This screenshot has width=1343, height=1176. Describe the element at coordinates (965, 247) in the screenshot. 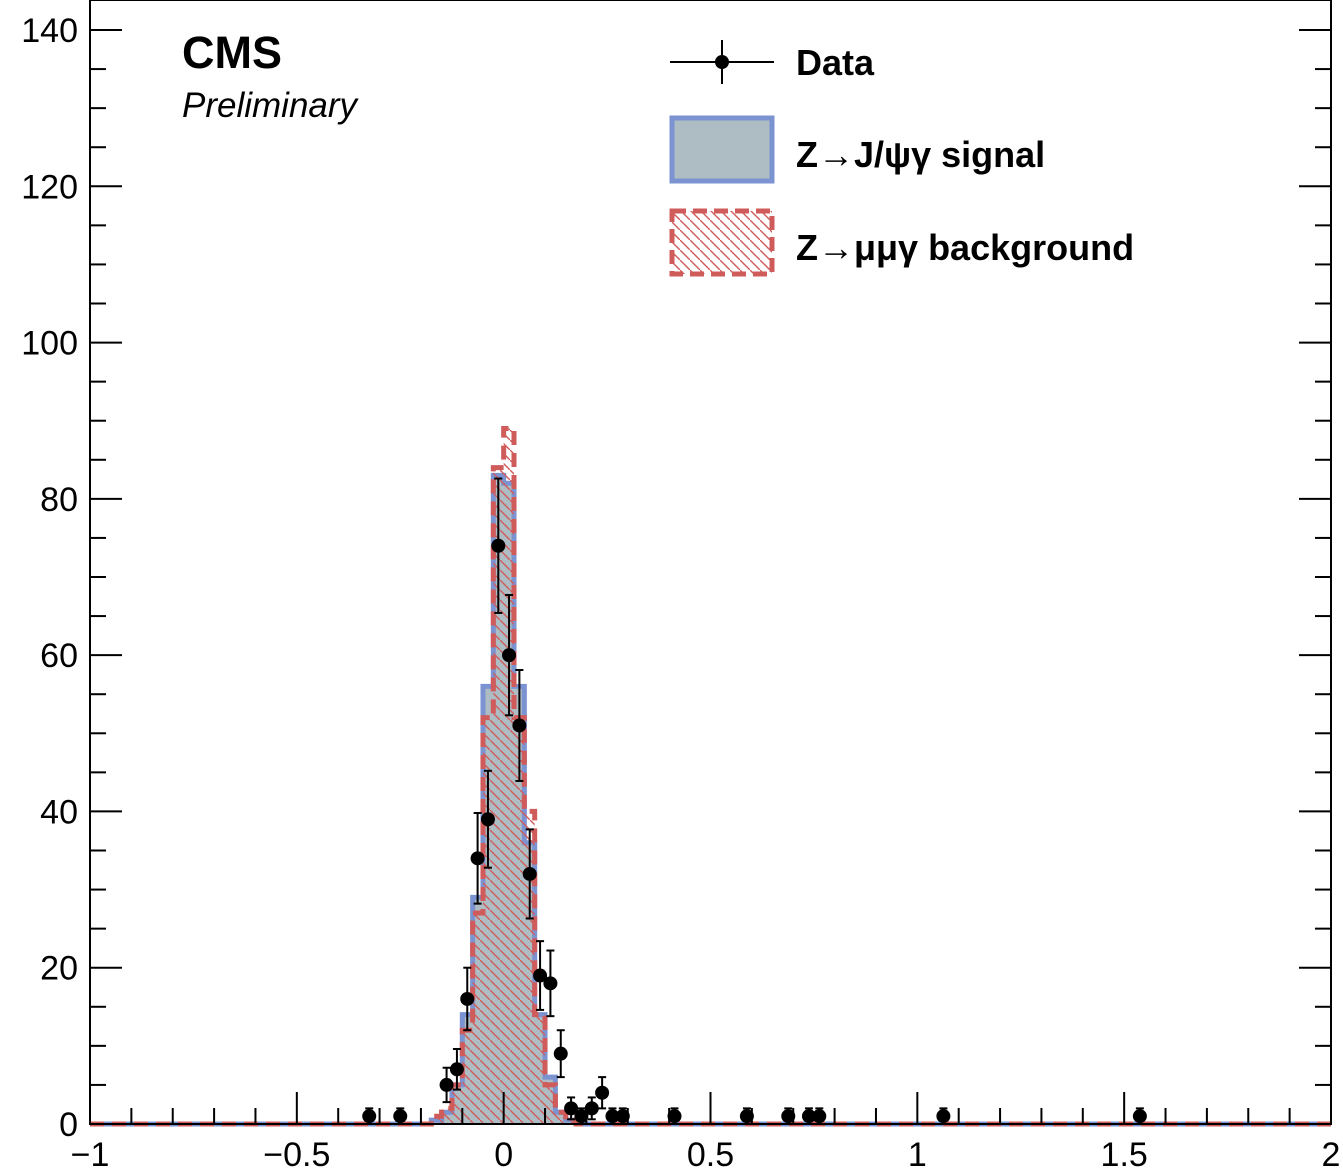

I see `legend-background-label: Z→μμγ background` at that location.